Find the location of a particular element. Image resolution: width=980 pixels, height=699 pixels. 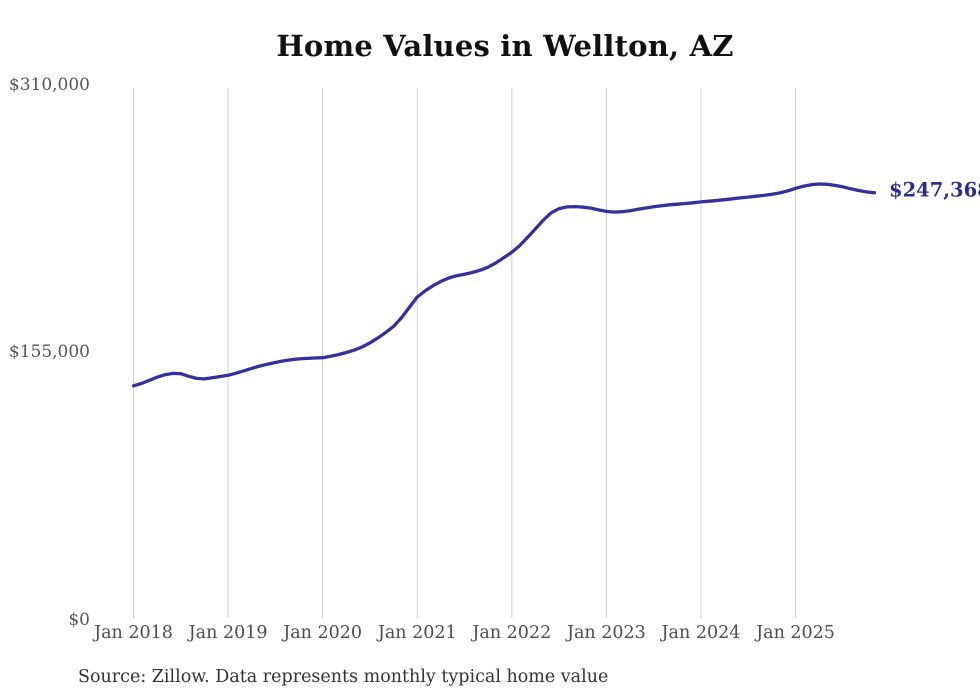

x-tick-label-jan-2020: Jan 2020 is located at coordinates (323, 633).